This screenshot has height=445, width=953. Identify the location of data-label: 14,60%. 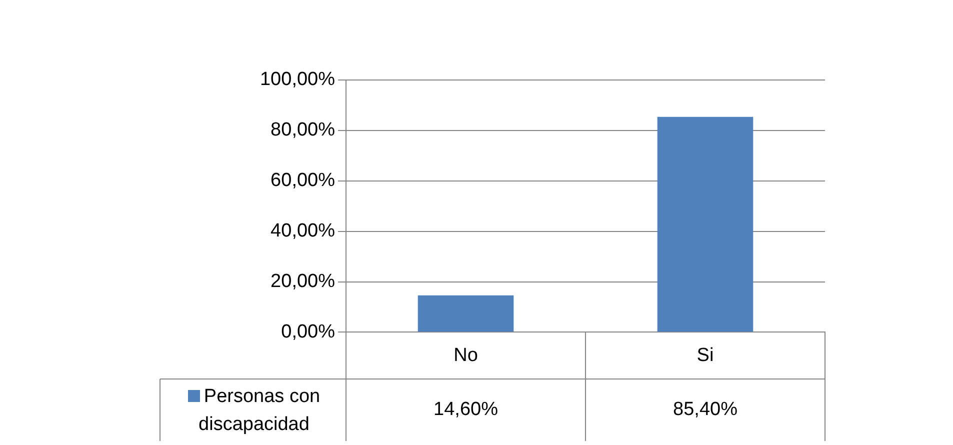
(466, 409).